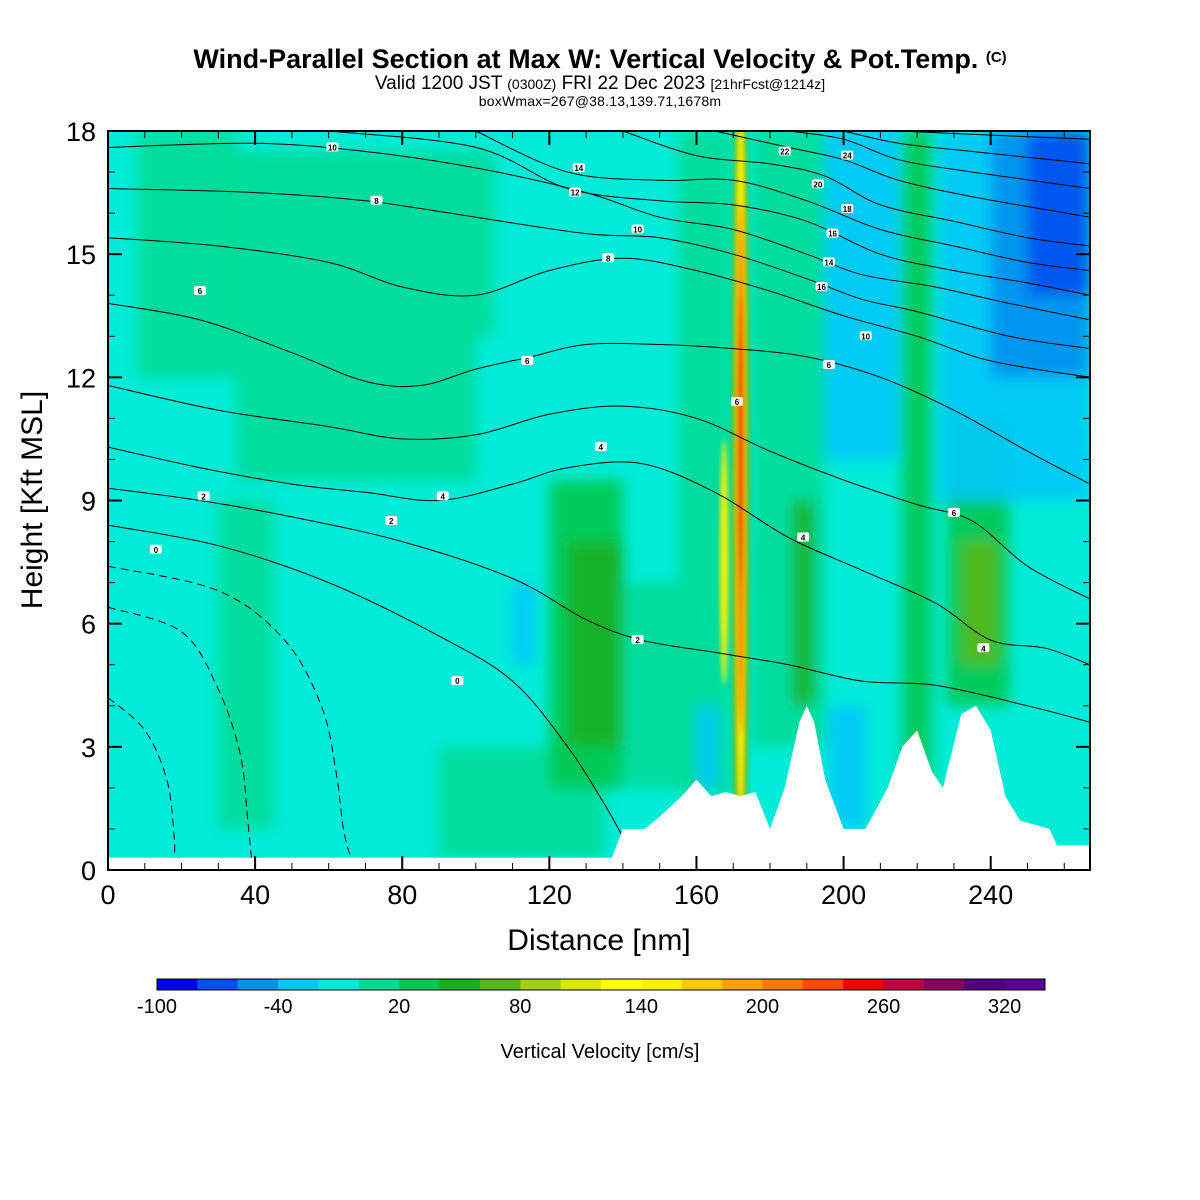 The height and width of the screenshot is (1200, 1200). I want to click on x-tick-label: 0, so click(107, 895).